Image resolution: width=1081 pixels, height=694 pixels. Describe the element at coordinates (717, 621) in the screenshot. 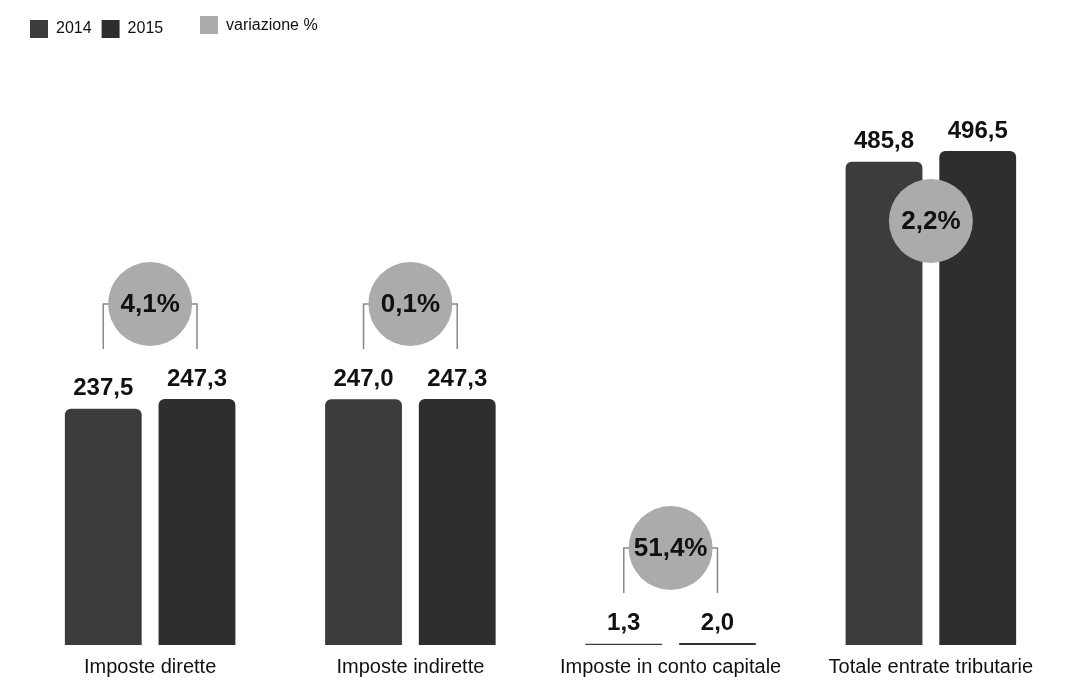

I see `data-label: 2,0` at that location.